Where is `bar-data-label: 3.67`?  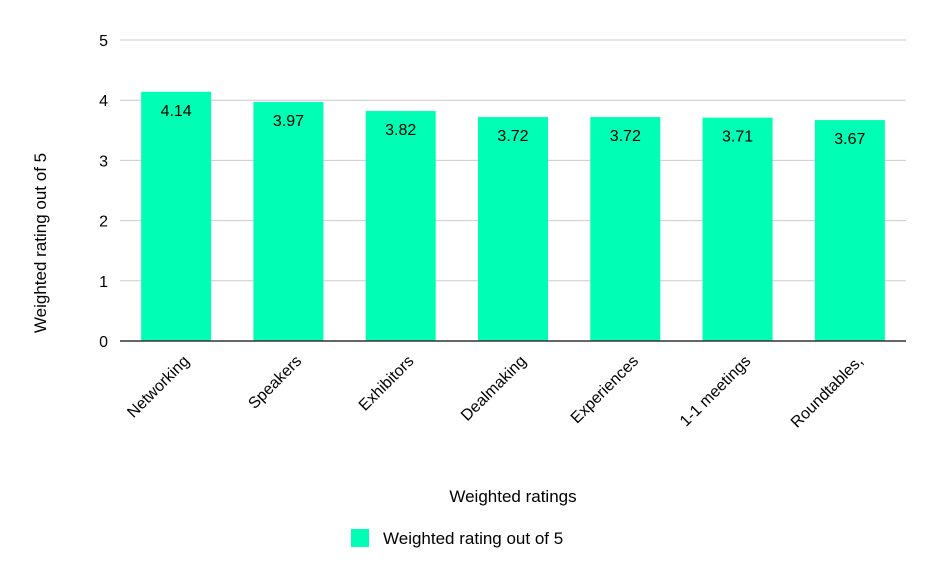
bar-data-label: 3.67 is located at coordinates (849, 139).